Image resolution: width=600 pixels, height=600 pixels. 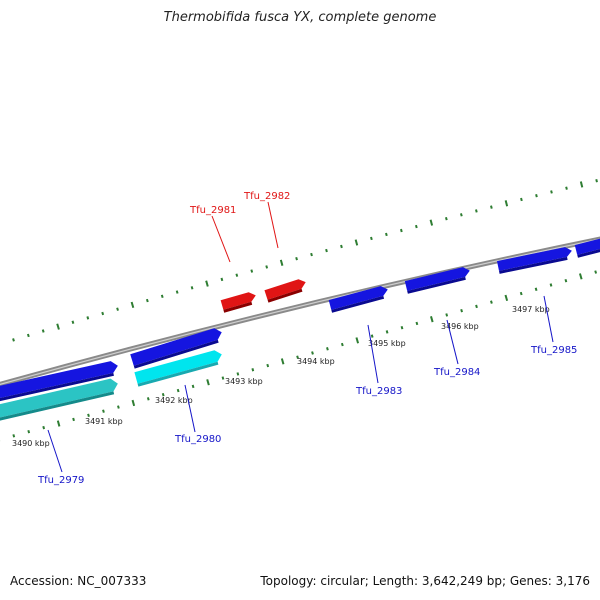 I want to click on gene-label: Tfu_2984, so click(x=456, y=372).